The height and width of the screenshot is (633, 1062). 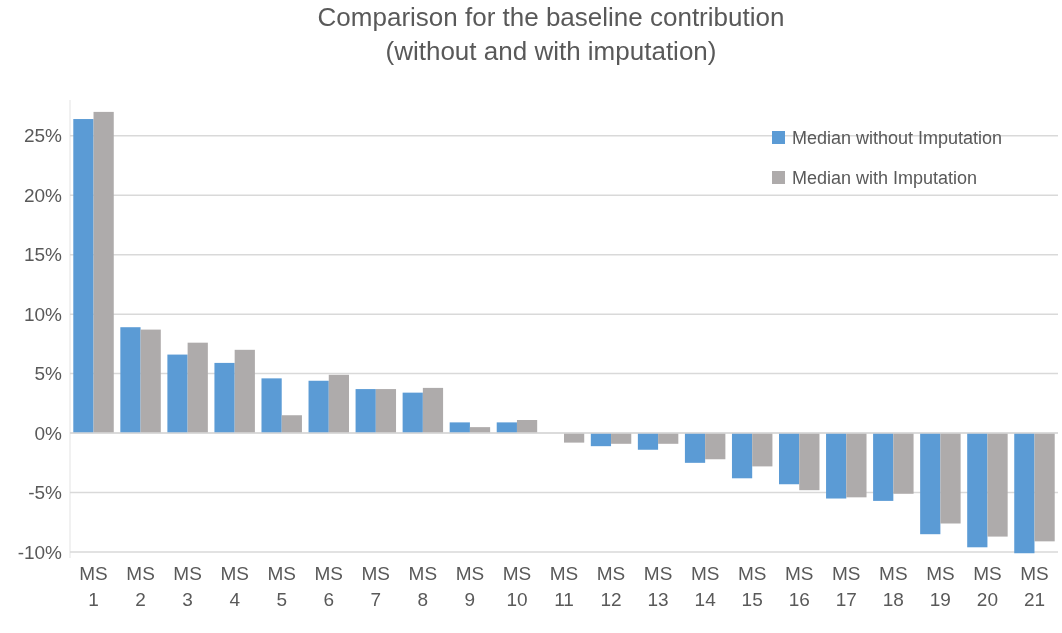 I want to click on y-tick-label: -10%, so click(x=40, y=552).